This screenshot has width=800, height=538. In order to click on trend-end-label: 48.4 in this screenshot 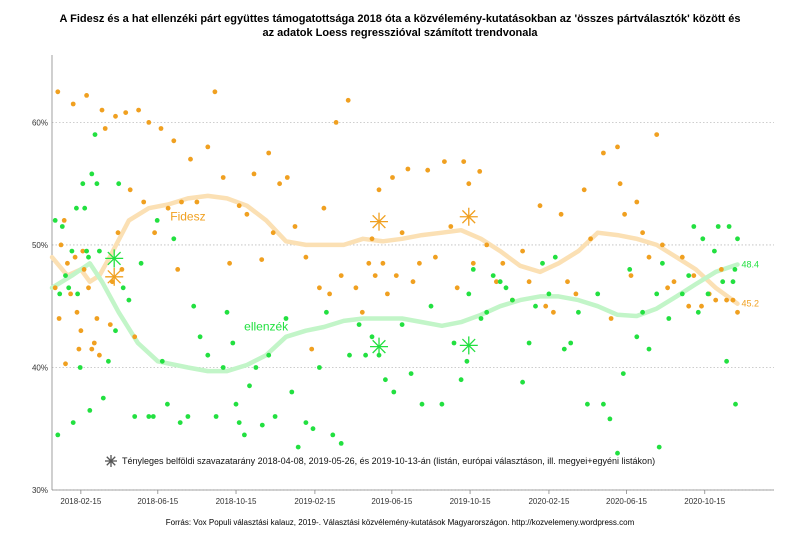, I will do `click(750, 265)`.